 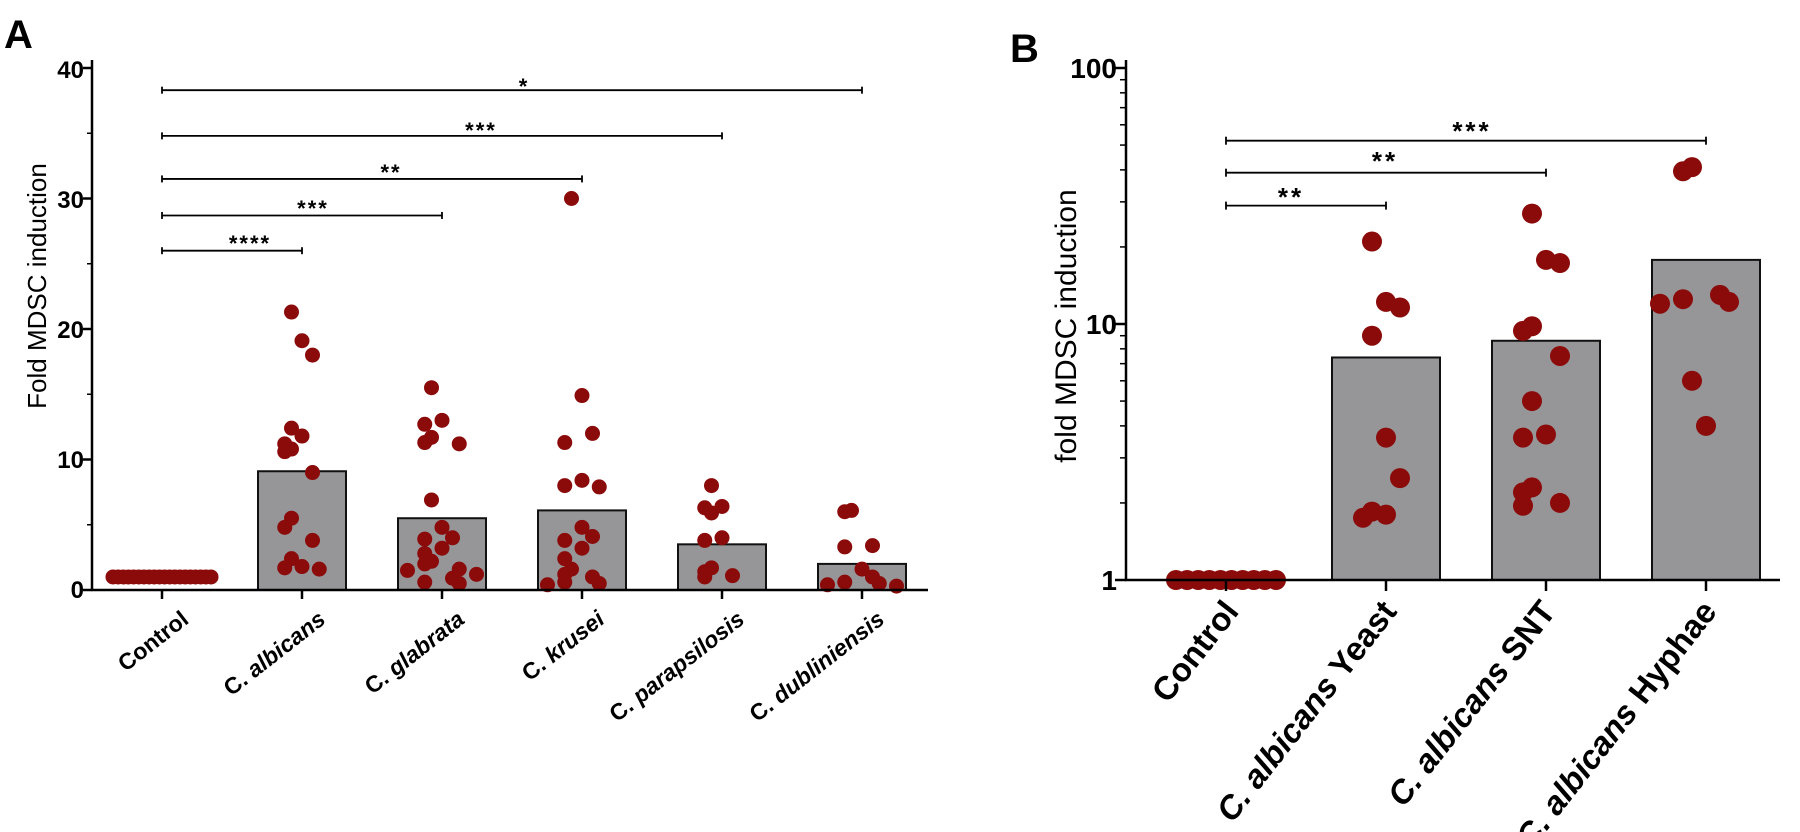 What do you see at coordinates (313, 208) in the screenshot?
I see `panel-a-sig-label: ***` at bounding box center [313, 208].